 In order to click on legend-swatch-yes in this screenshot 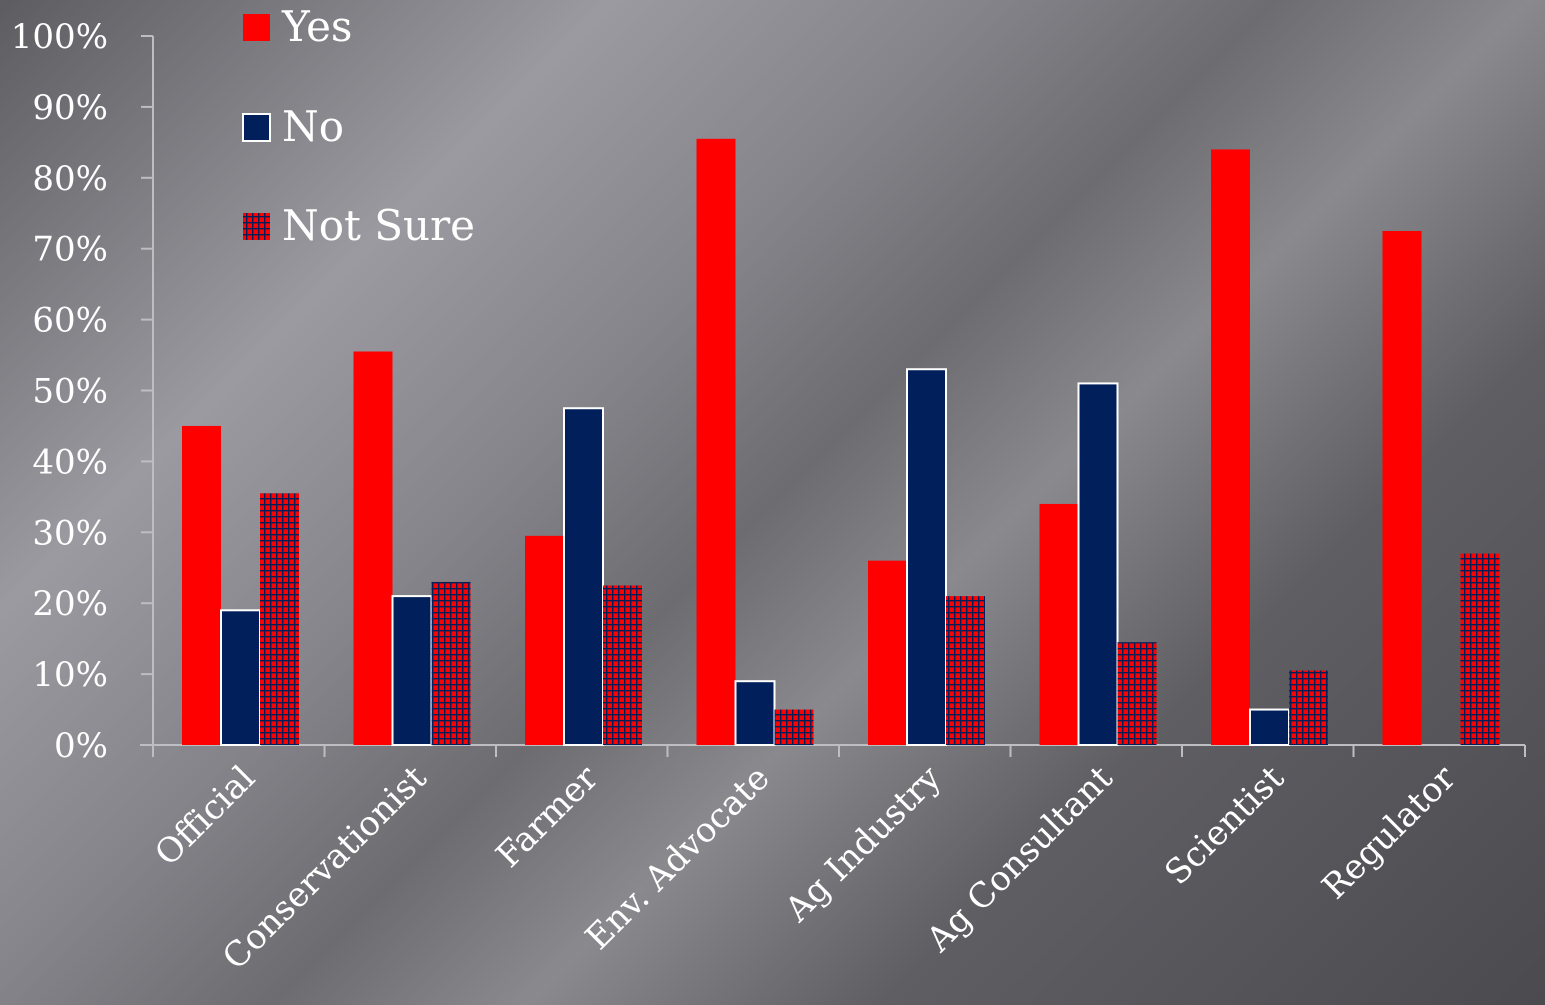, I will do `click(256, 27)`.